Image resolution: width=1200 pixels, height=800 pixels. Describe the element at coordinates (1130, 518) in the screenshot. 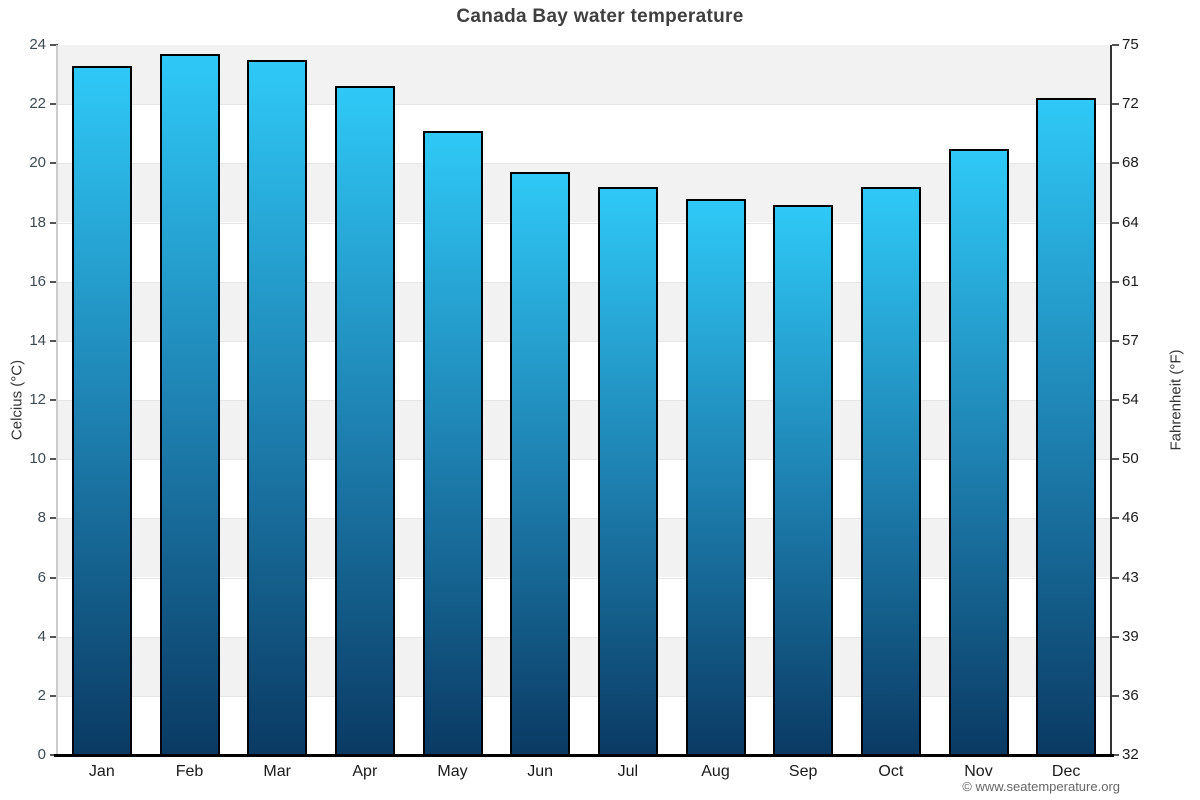

I see `fahrenheit-tick-label: 46` at that location.